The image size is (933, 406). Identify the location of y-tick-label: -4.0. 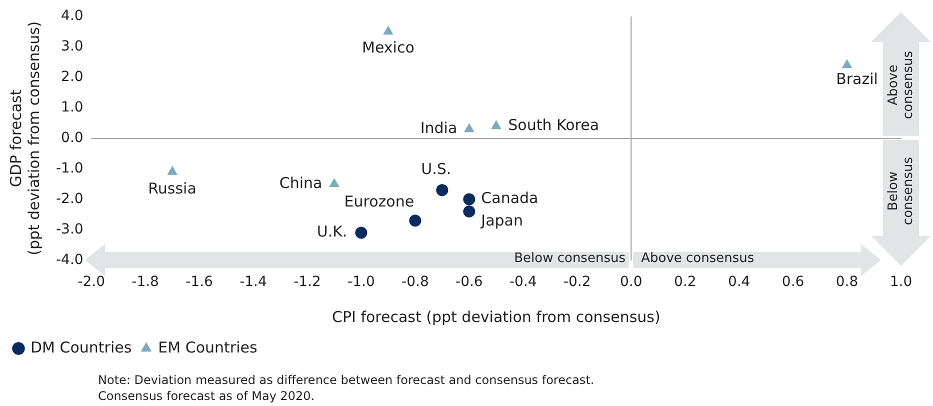
(70, 260).